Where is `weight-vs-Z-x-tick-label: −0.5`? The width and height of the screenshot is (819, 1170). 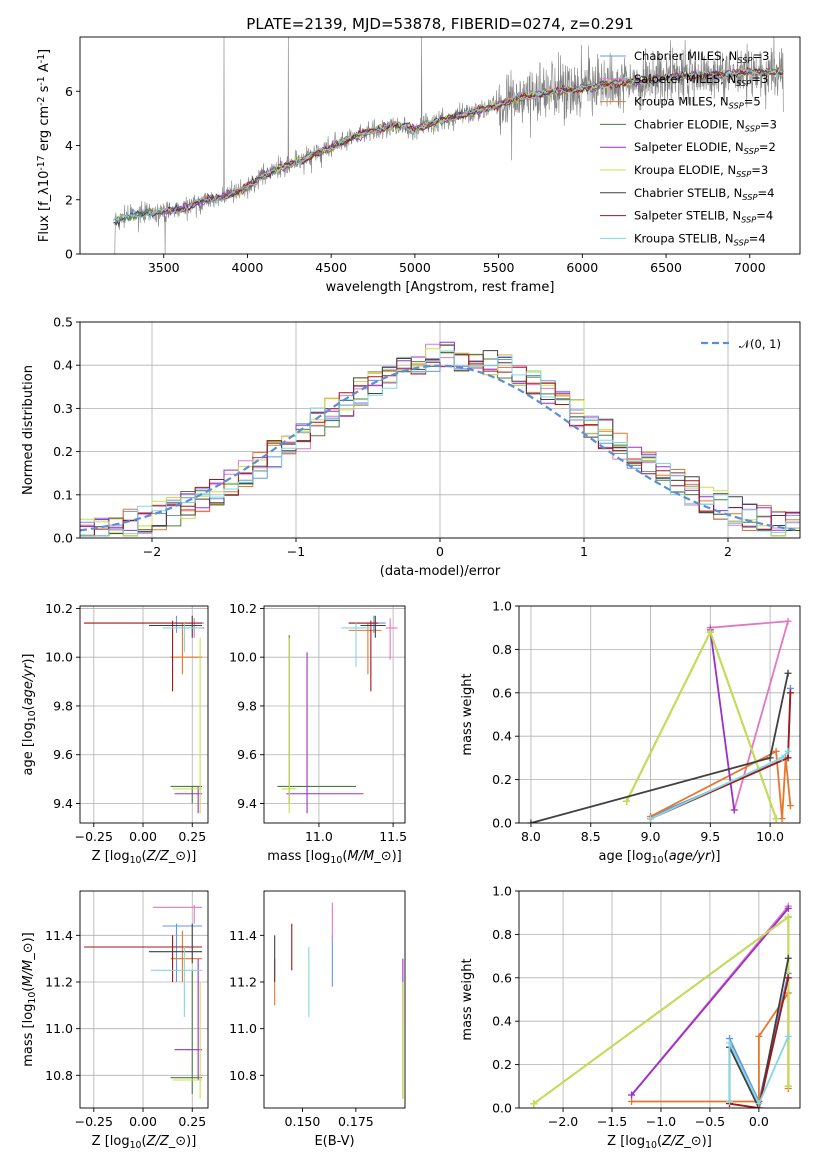 weight-vs-Z-x-tick-label: −0.5 is located at coordinates (710, 1121).